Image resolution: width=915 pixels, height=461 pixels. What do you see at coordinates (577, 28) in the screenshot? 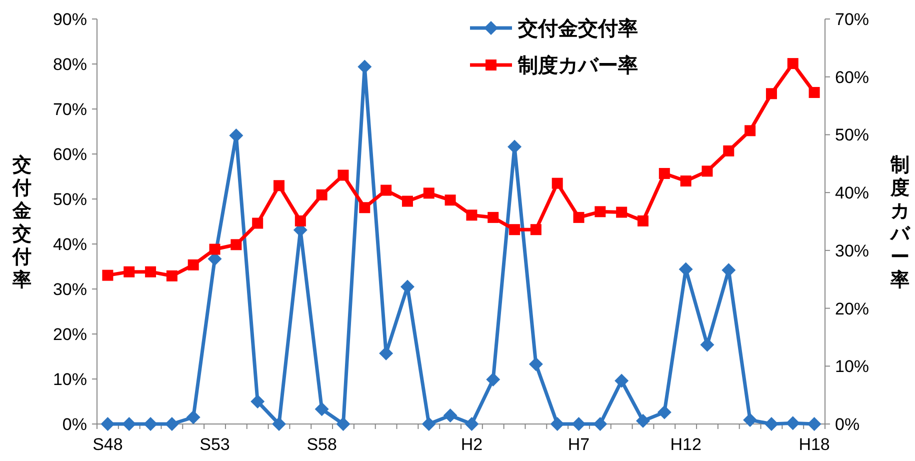
I see `legend-label: 交付金交付率` at bounding box center [577, 28].